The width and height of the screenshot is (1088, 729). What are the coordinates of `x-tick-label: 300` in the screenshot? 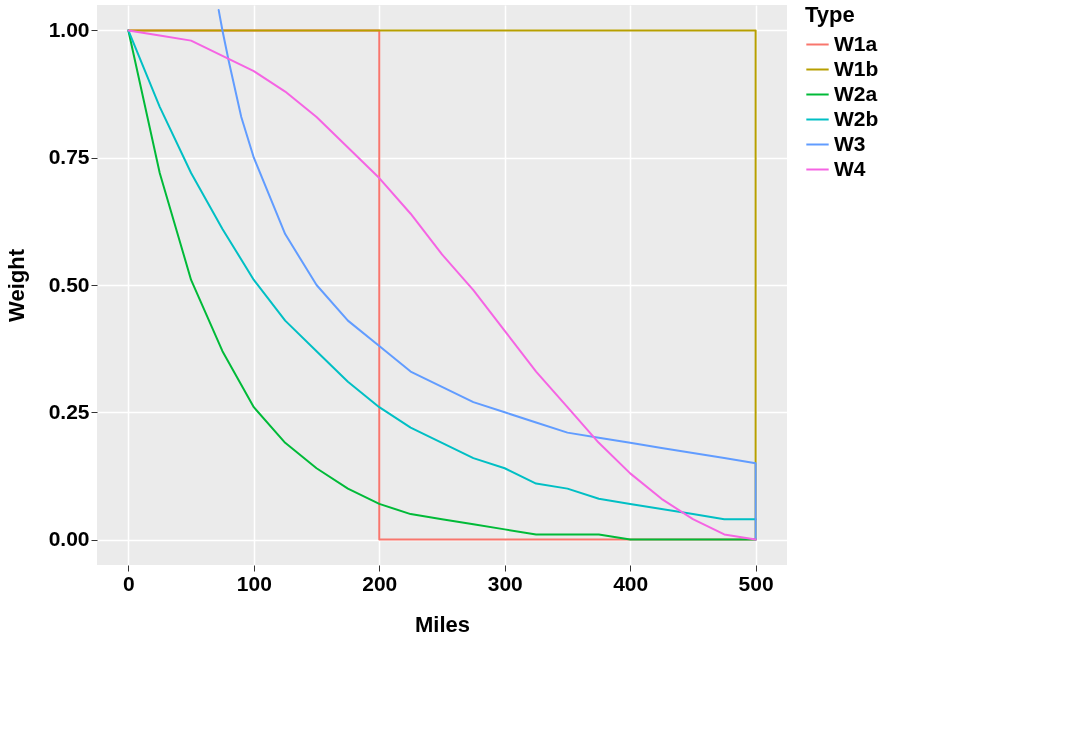 It's located at (505, 583).